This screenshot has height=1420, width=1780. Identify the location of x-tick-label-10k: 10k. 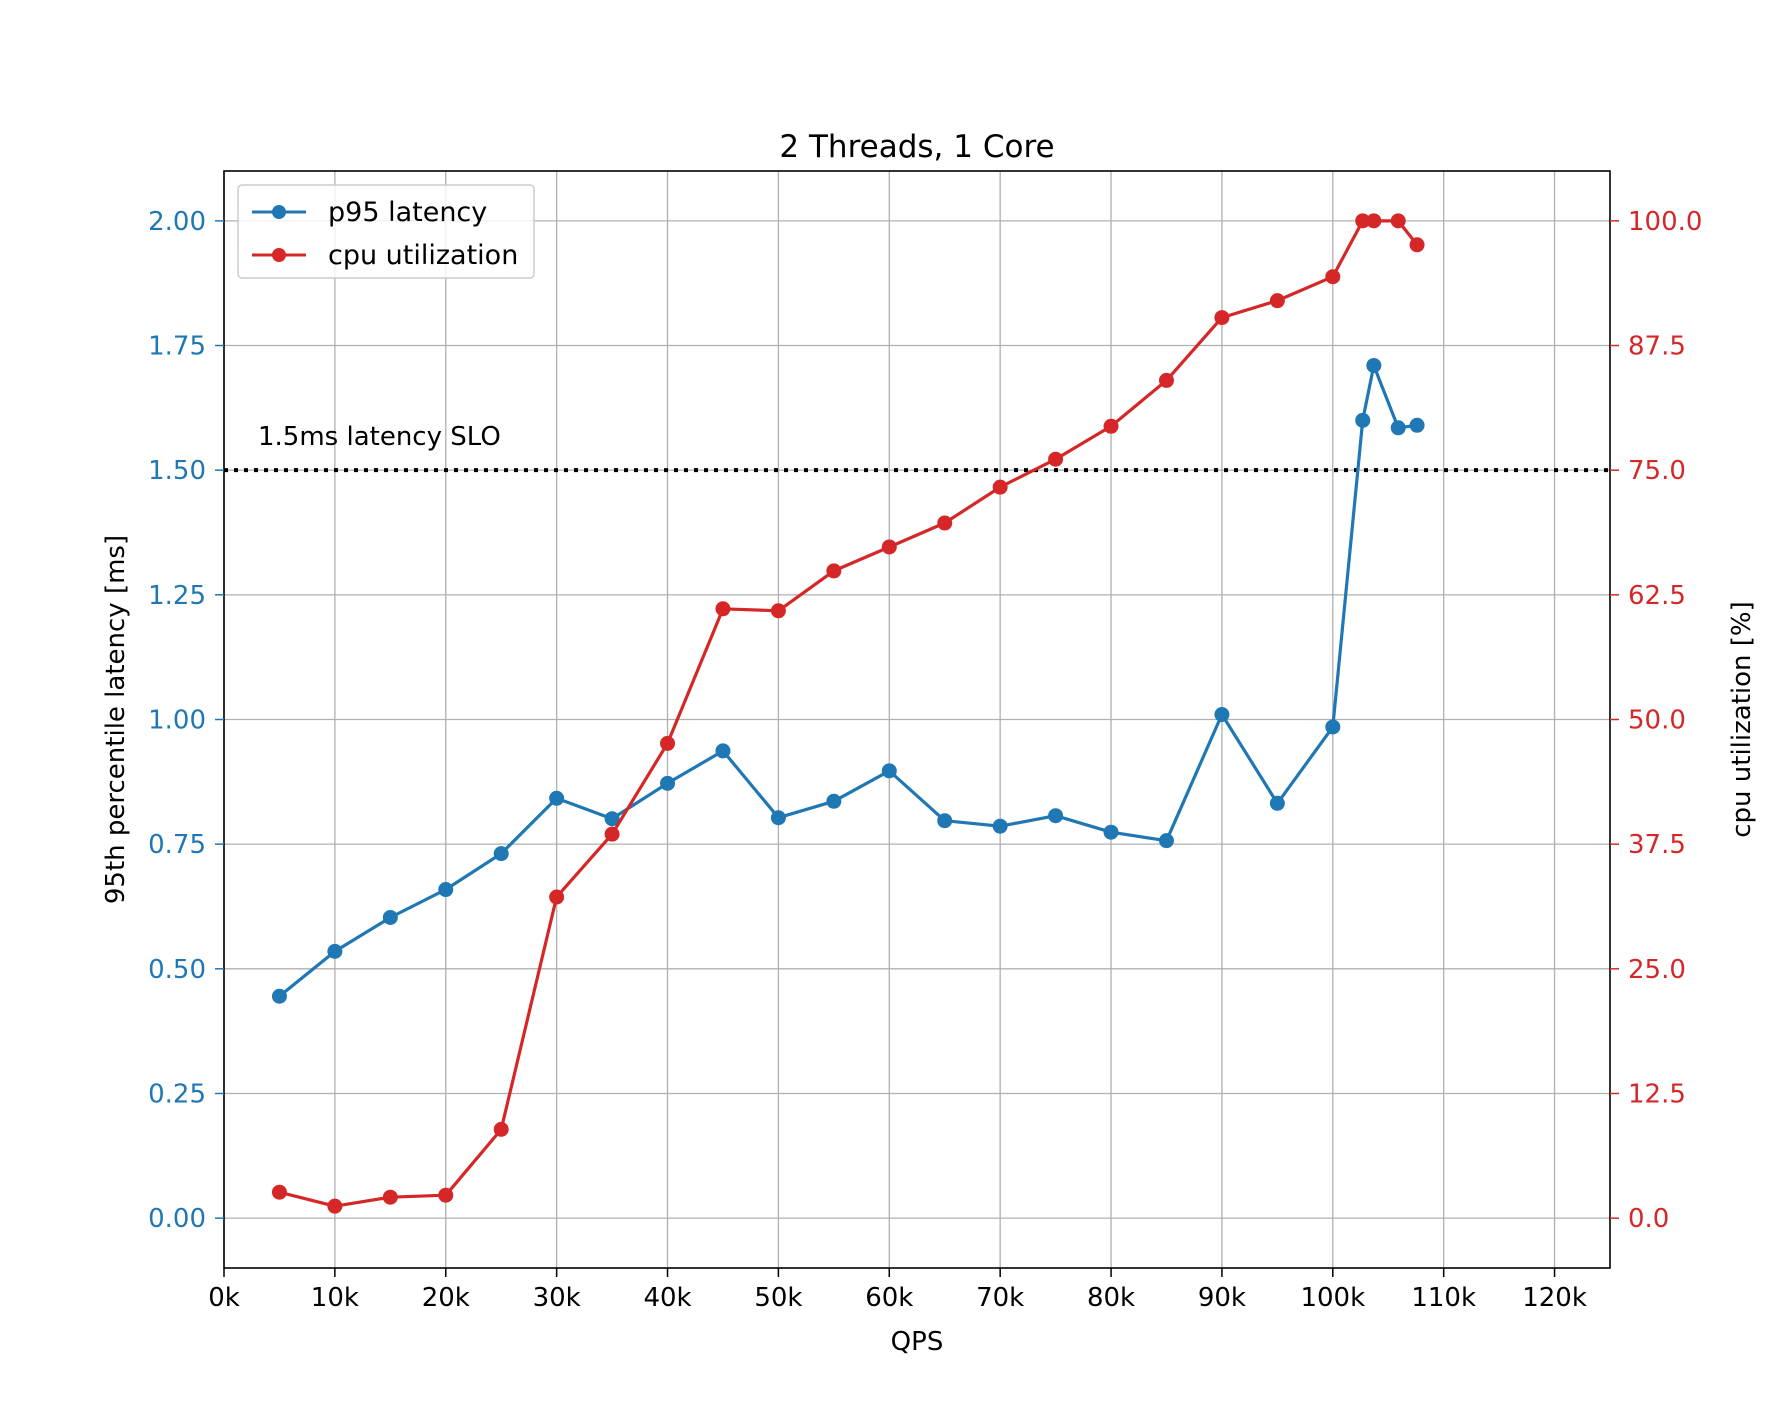
(335, 1298).